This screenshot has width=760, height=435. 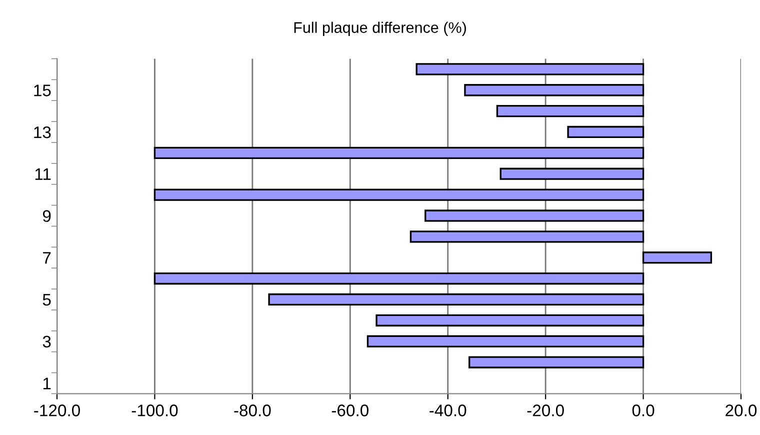 What do you see at coordinates (47, 384) in the screenshot?
I see `y-tick-label: 1` at bounding box center [47, 384].